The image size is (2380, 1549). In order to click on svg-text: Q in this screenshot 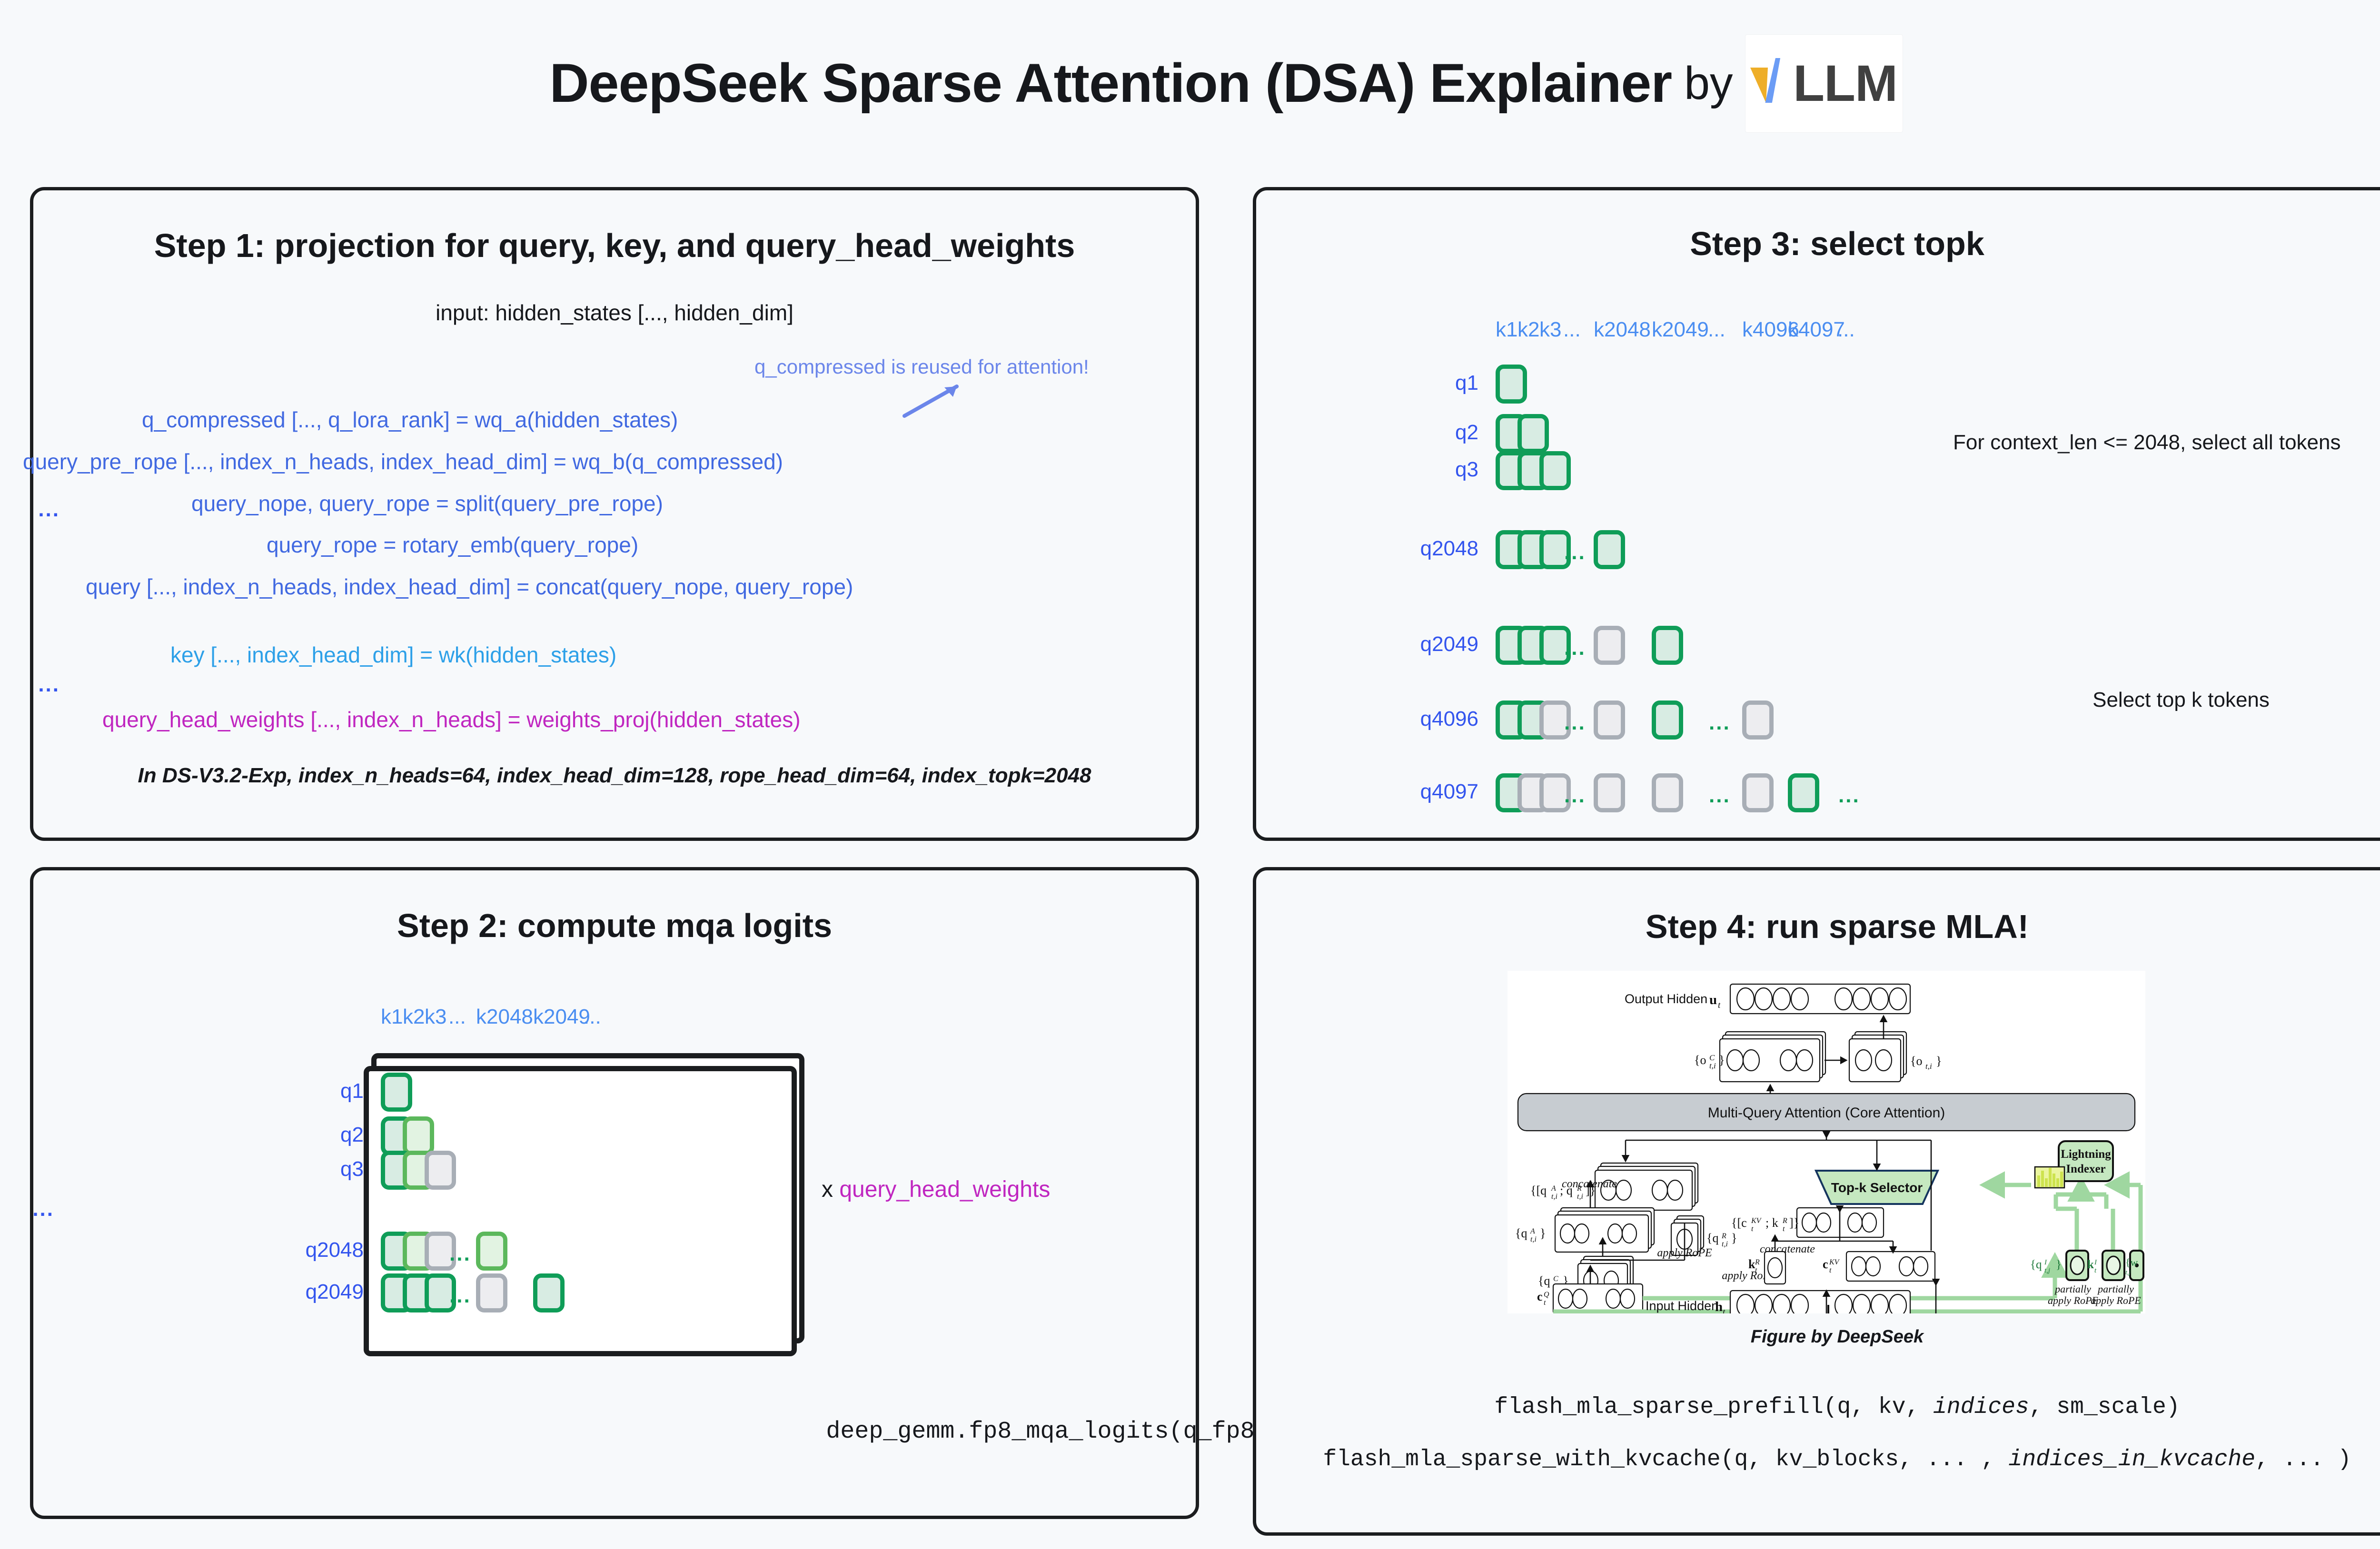, I will do `click(1546, 1295)`.